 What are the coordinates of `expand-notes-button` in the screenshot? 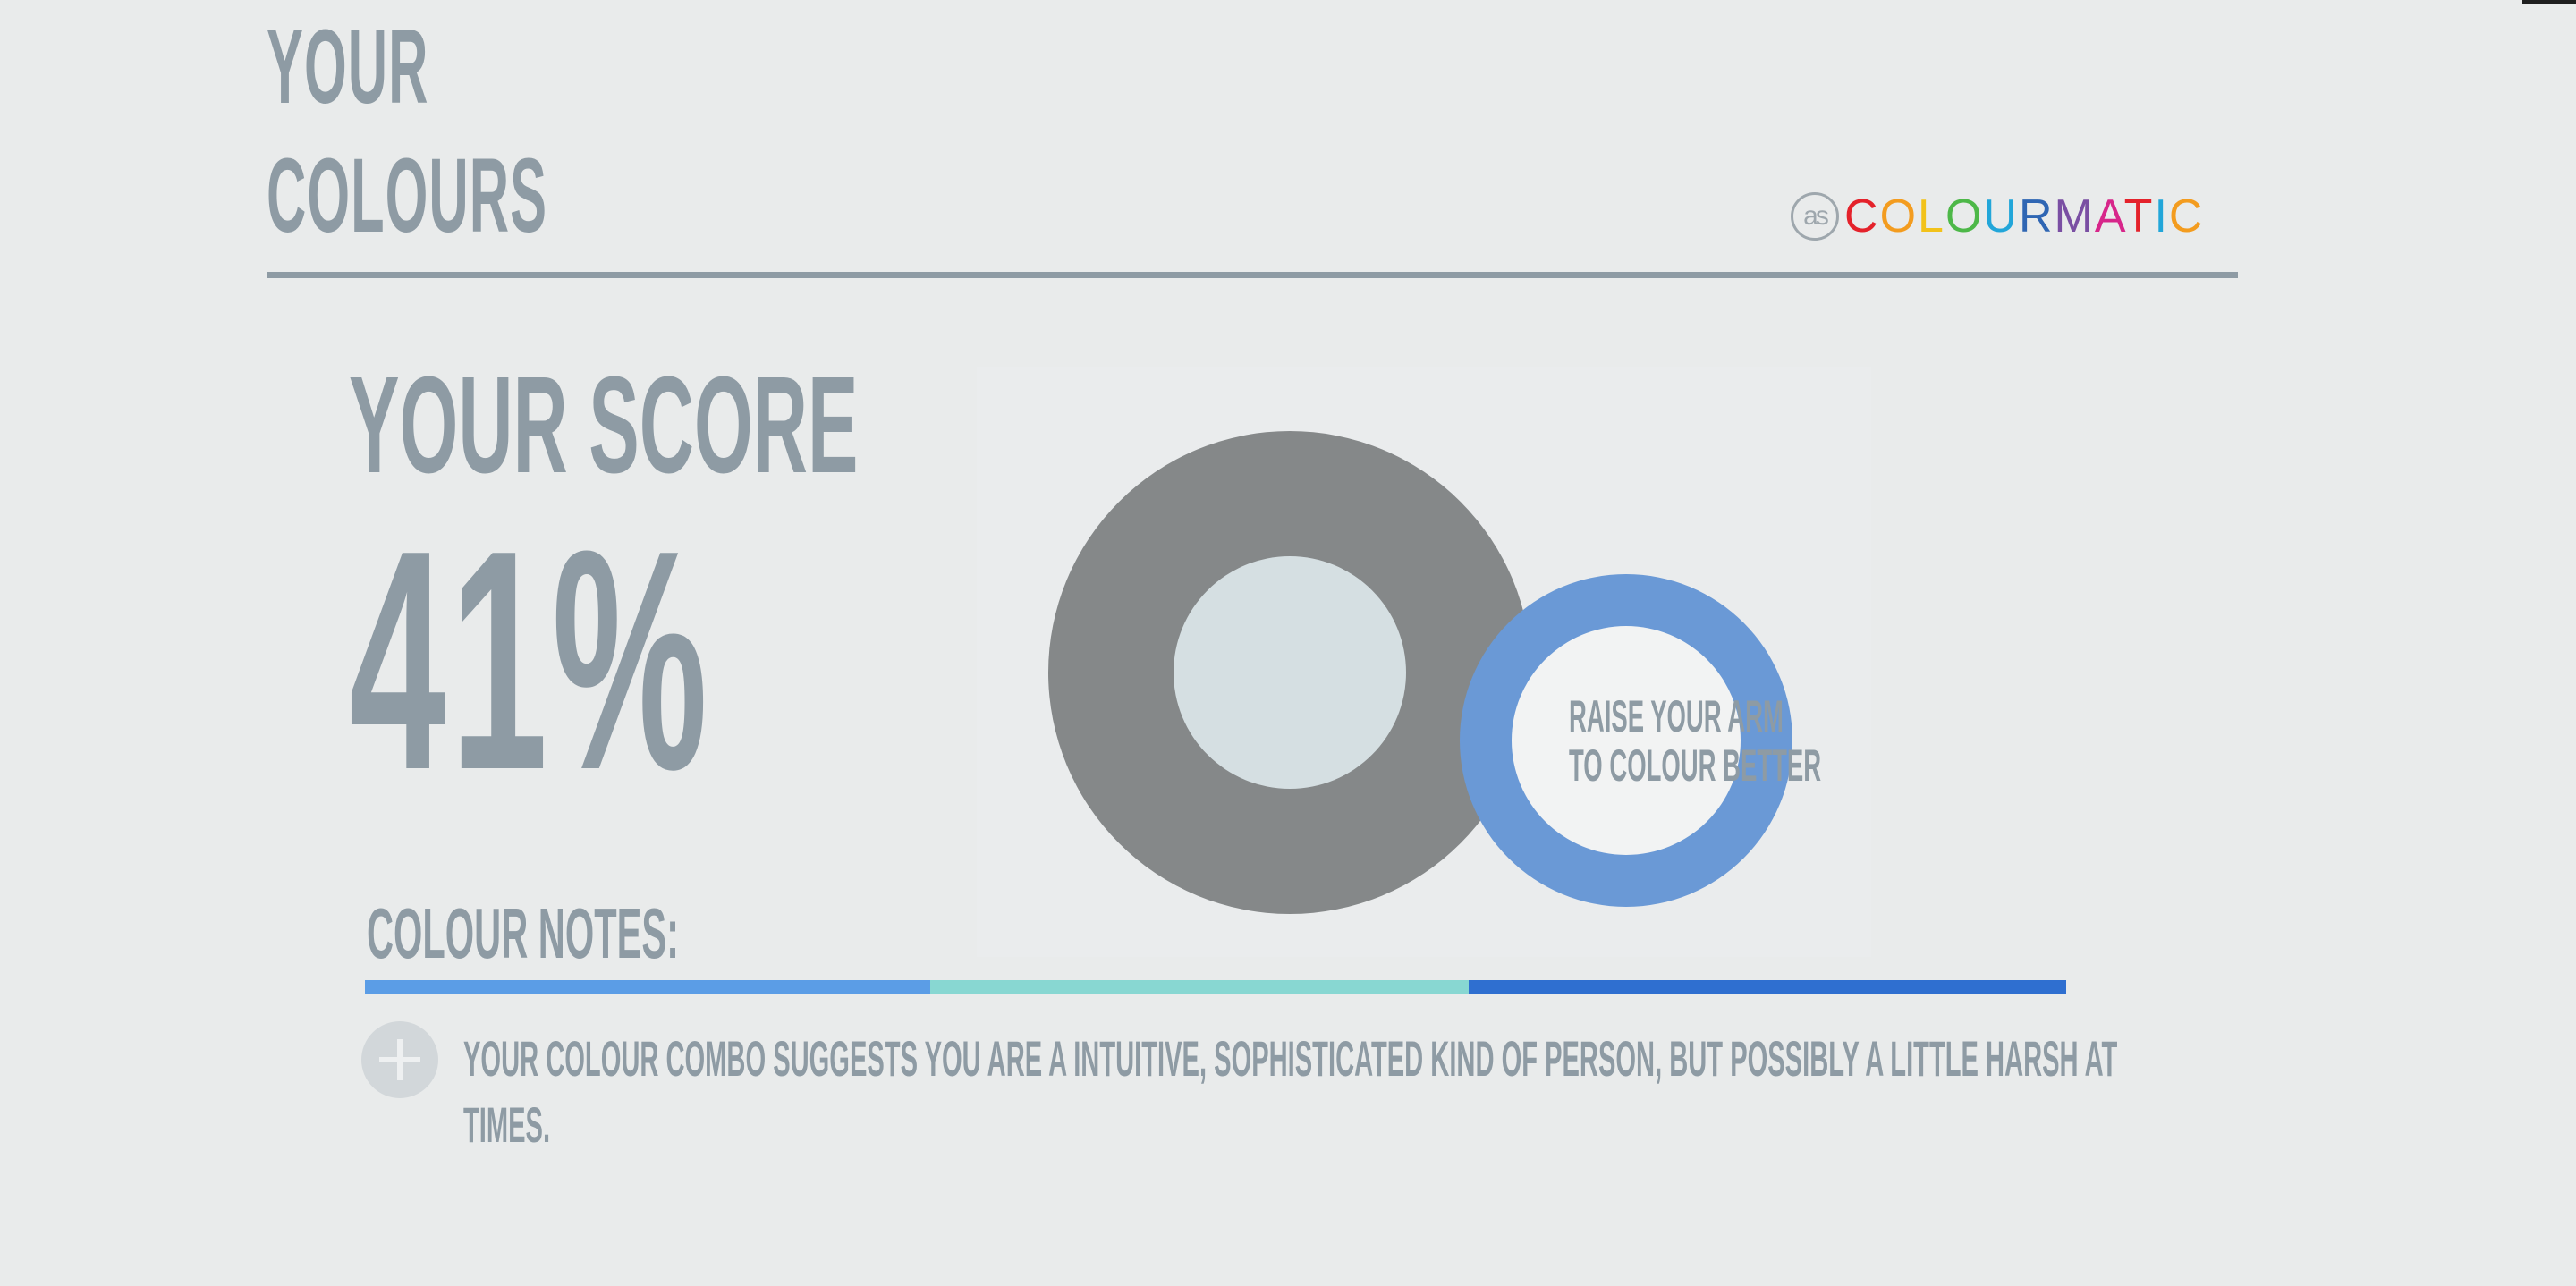 It's located at (399, 1059).